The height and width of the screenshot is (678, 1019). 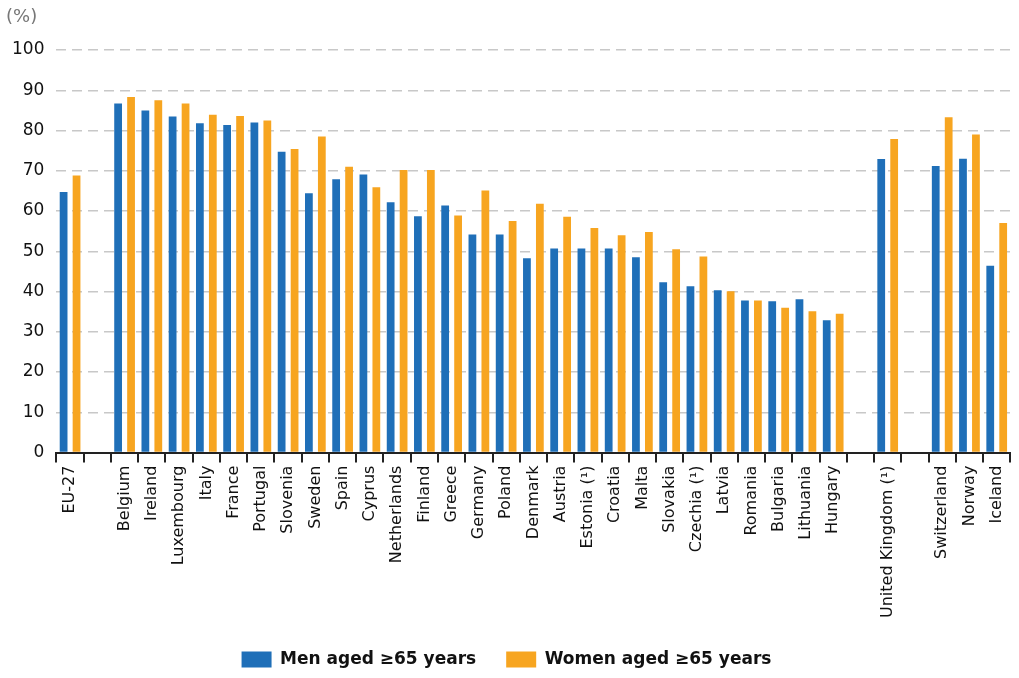 What do you see at coordinates (39, 451) in the screenshot?
I see `y-tick-label: 0` at bounding box center [39, 451].